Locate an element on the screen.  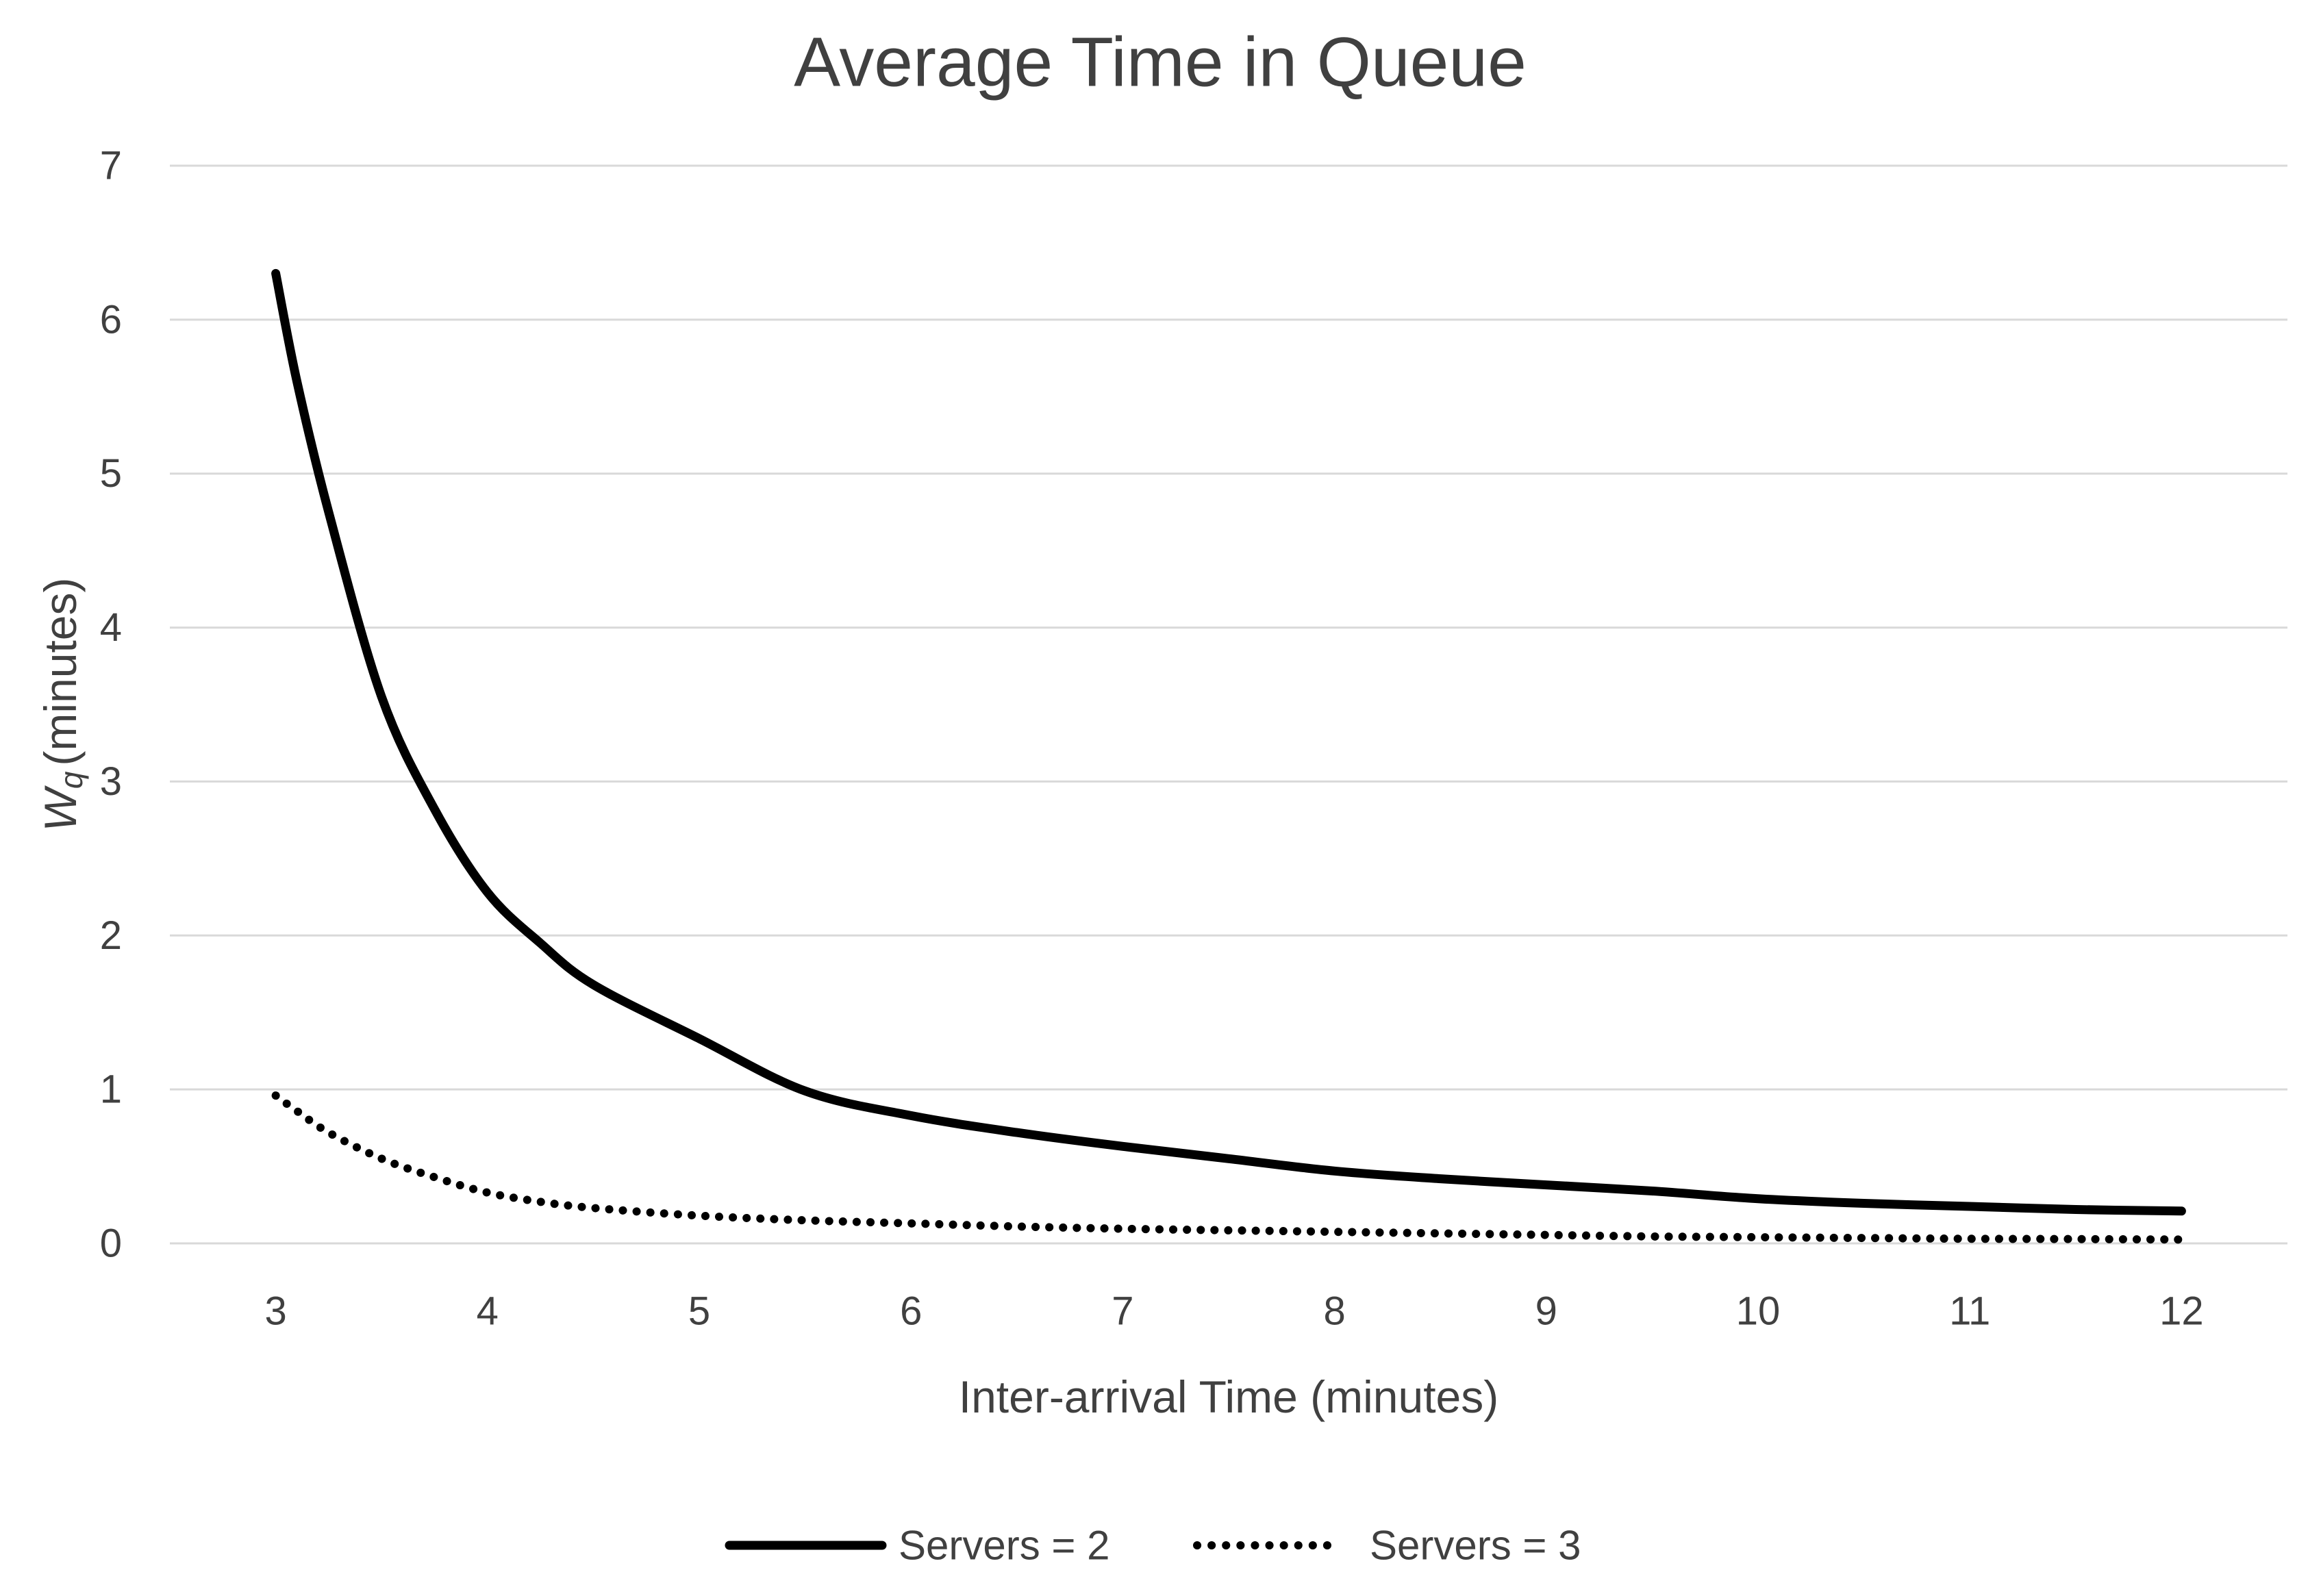
y-tick-label-0: 0 is located at coordinates (111, 1243).